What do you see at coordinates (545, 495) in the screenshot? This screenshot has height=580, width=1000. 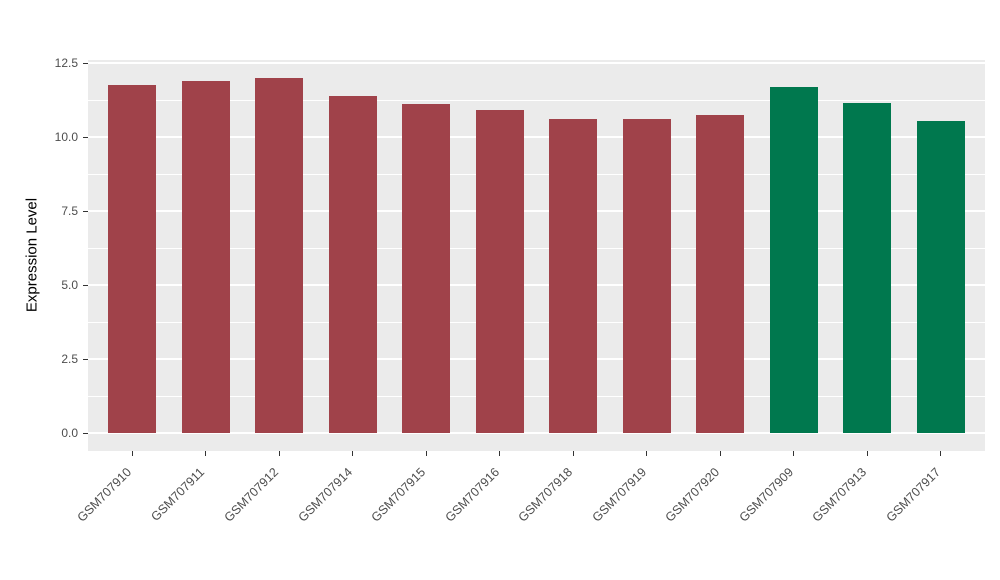 I see `x-tick-label: GSM707918` at bounding box center [545, 495].